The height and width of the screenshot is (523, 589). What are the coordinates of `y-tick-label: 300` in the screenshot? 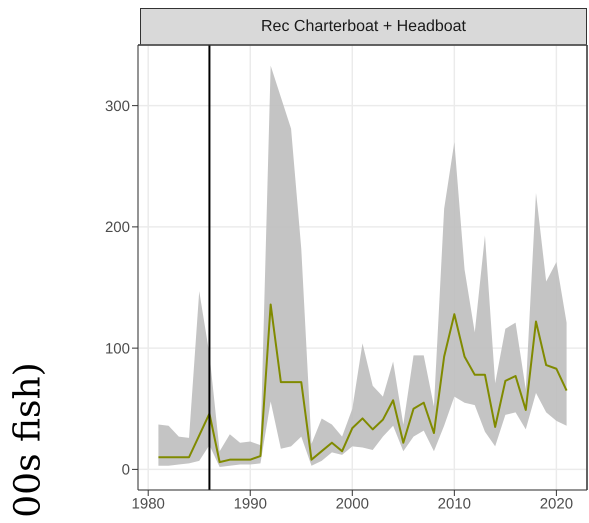 It's located at (117, 106).